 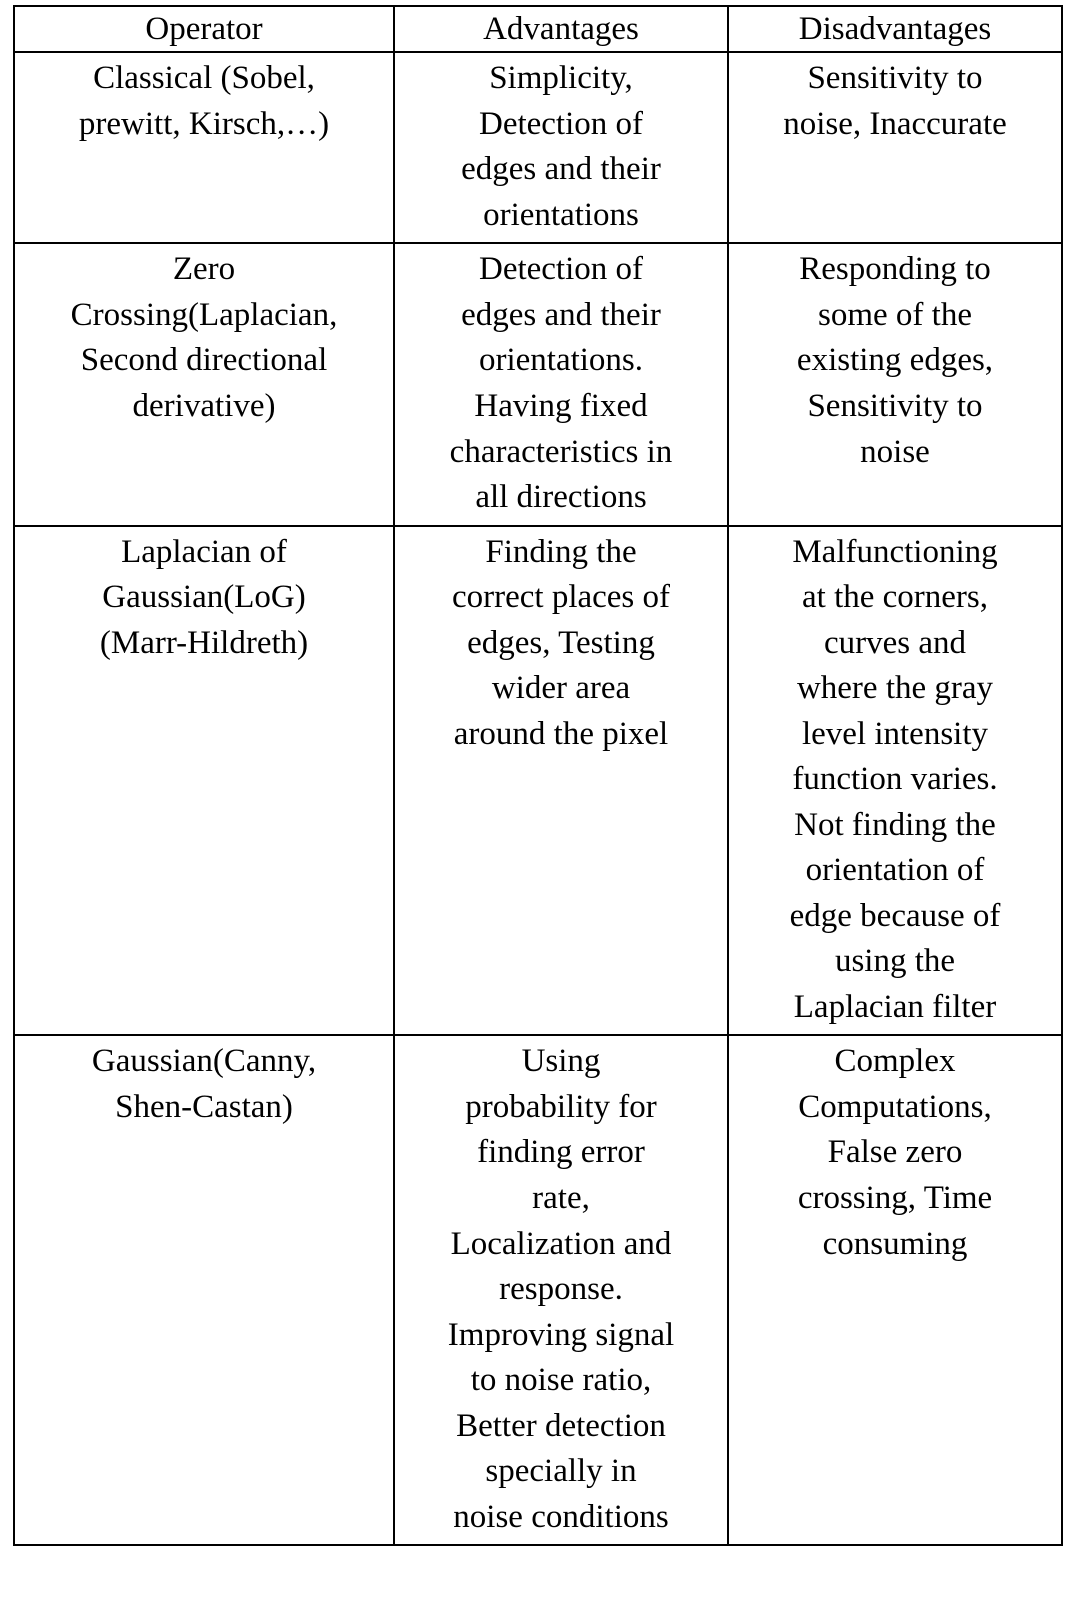 I want to click on table-header: Operator Advantages Disadvantages, so click(x=538, y=29).